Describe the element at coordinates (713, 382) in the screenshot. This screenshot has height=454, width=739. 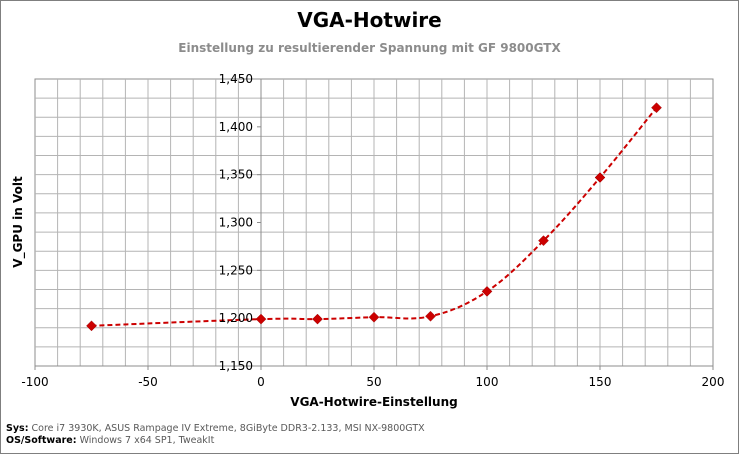
I see `x-tick-label: 200` at that location.